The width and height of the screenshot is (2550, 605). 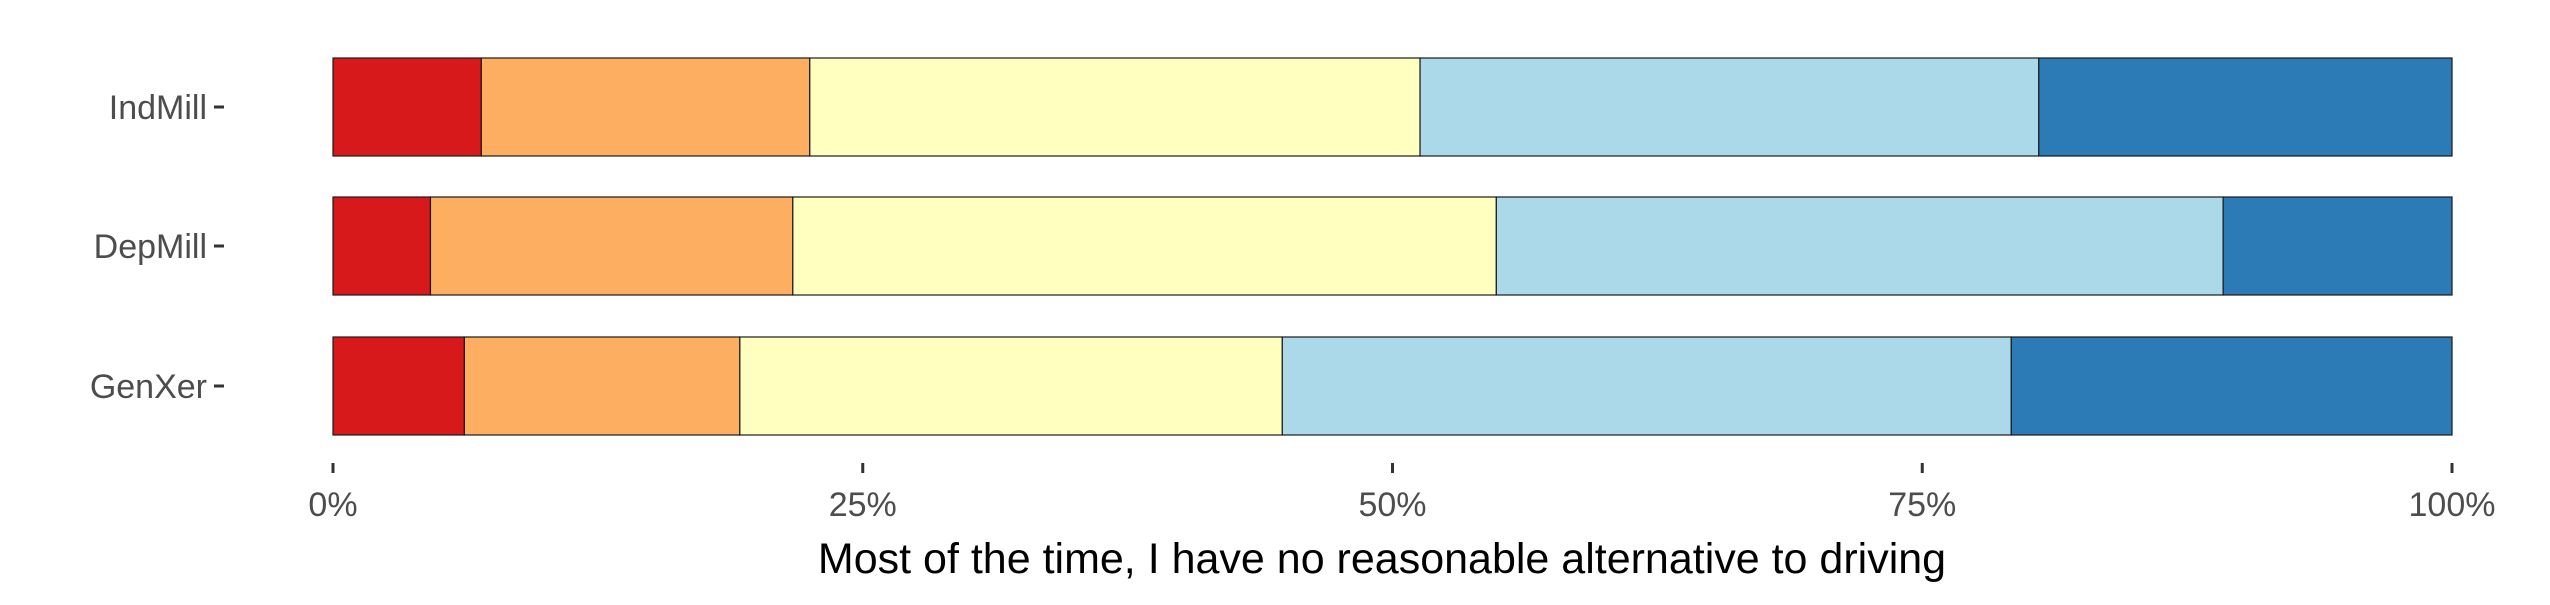 I want to click on y-tick-label-genxer: GenXer, so click(x=148, y=387).